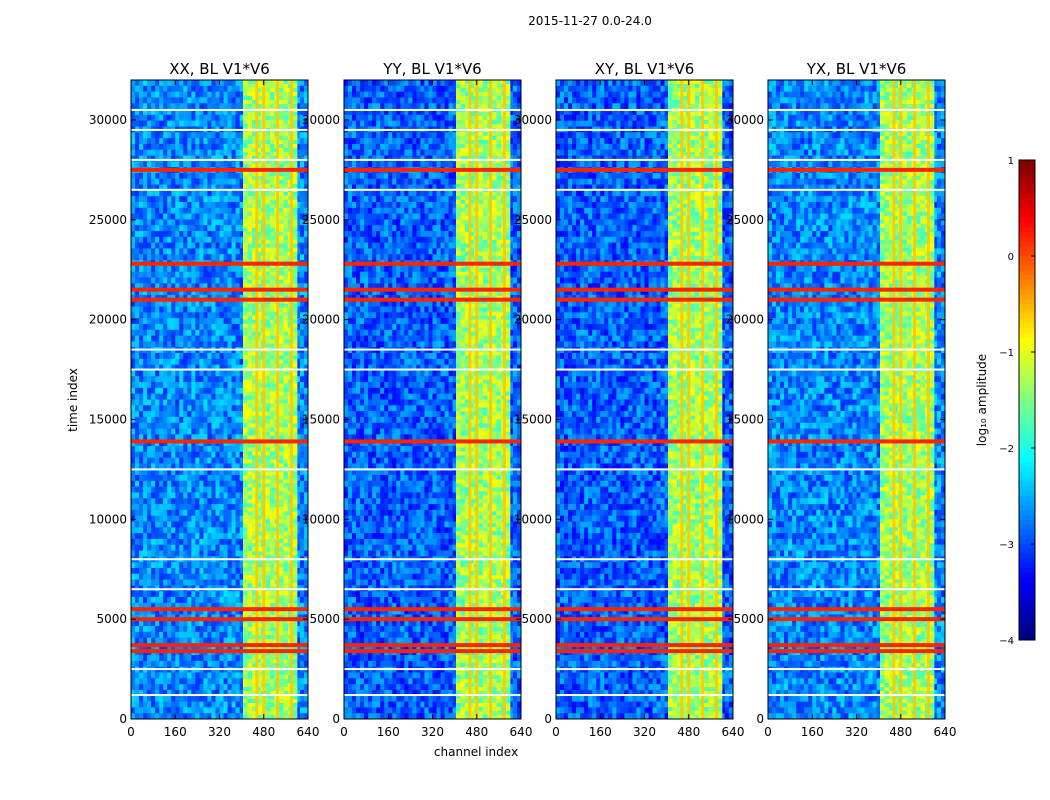 The image size is (1050, 800). I want to click on panel-2-heatmap, so click(432, 399).